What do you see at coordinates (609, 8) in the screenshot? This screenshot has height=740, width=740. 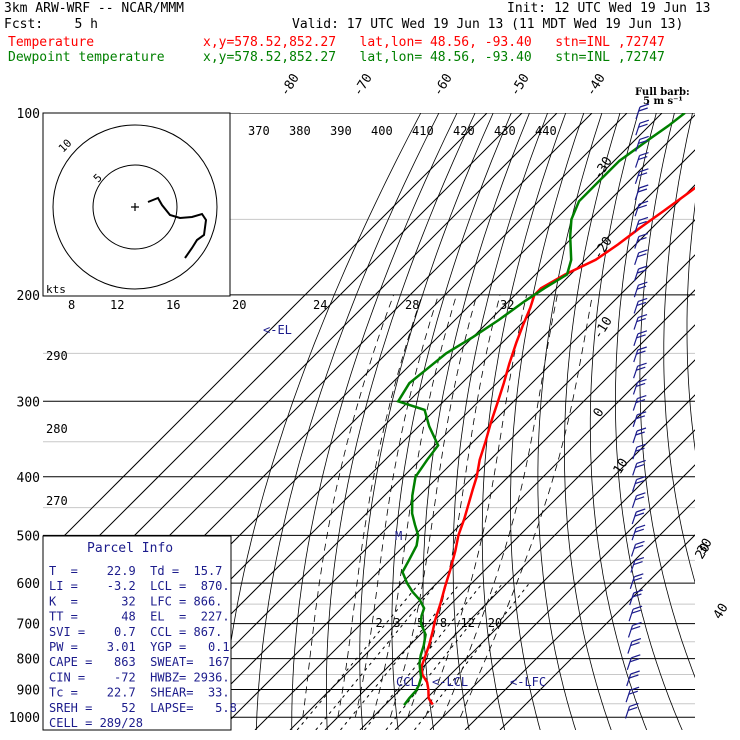 I see `init-time: Init: 12 UTC Wed 19 Jun 13` at bounding box center [609, 8].